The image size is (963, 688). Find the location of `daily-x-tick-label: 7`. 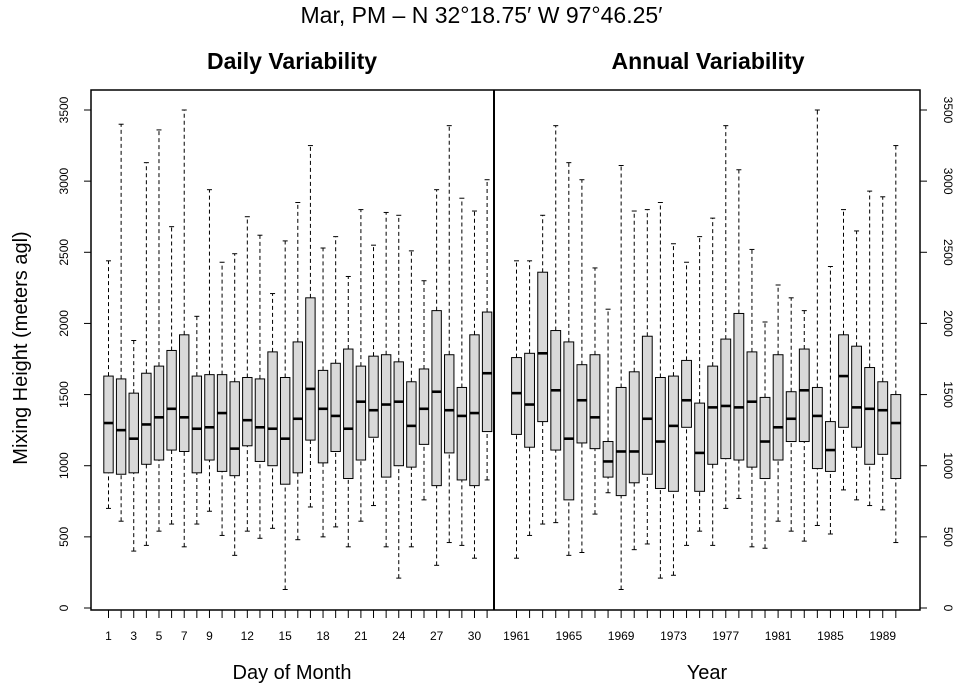

daily-x-tick-label: 7 is located at coordinates (184, 636).